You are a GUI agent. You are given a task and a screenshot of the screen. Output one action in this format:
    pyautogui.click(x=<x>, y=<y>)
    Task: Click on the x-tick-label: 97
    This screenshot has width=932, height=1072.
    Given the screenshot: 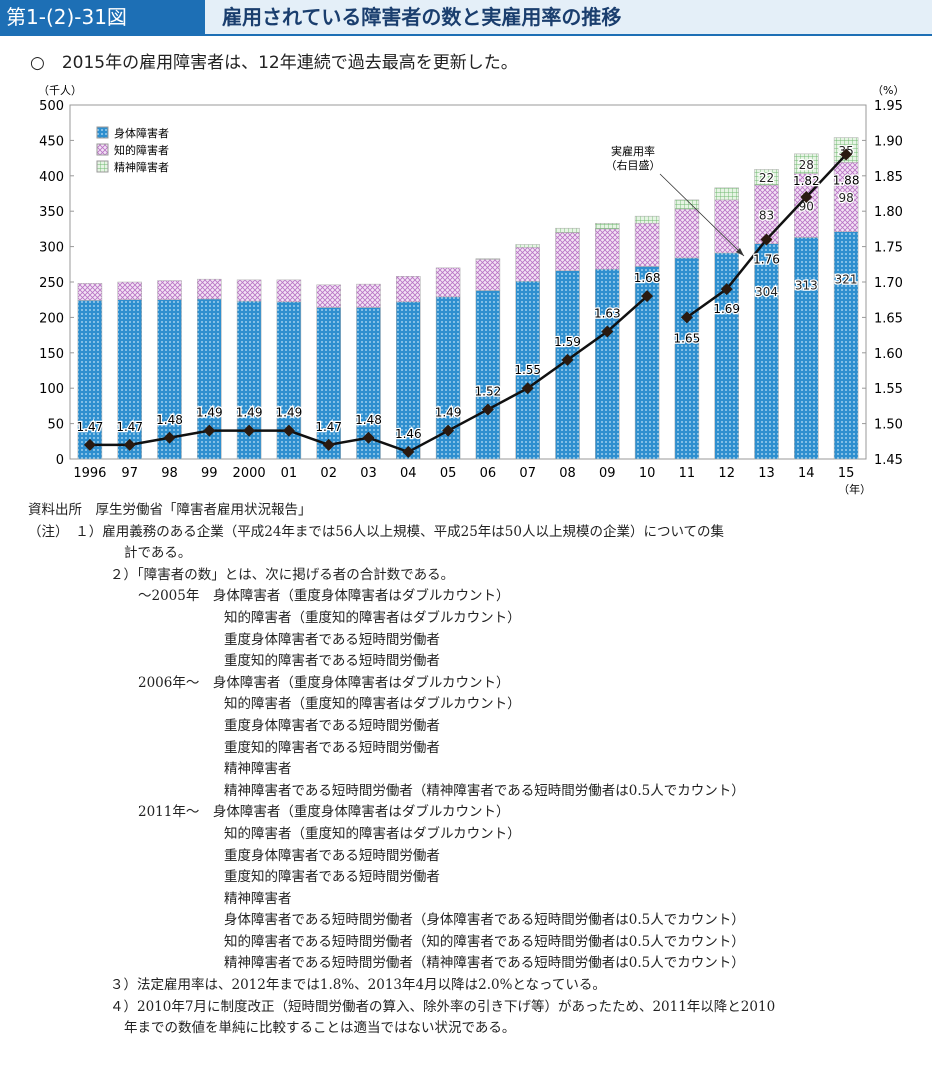 What is the action you would take?
    pyautogui.click(x=129, y=473)
    